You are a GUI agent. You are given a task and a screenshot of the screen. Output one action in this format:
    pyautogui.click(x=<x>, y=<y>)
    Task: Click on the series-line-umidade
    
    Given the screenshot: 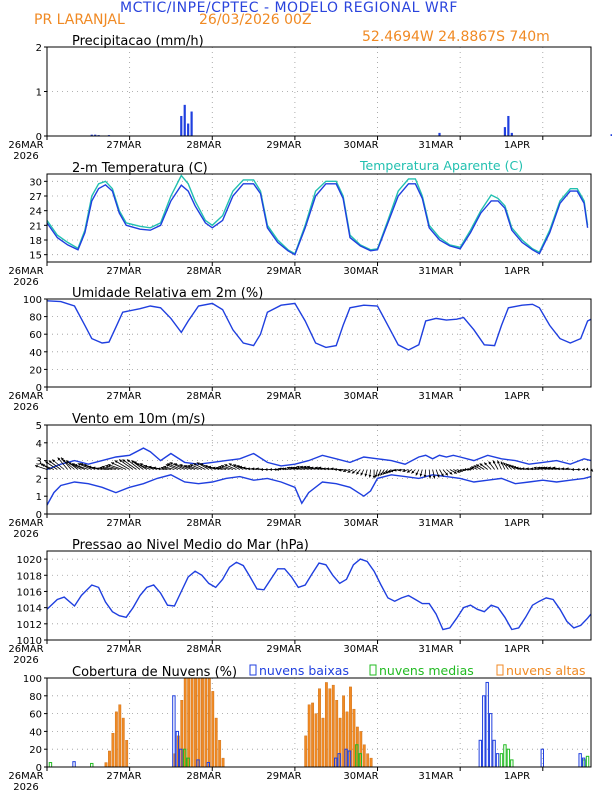 What is the action you would take?
    pyautogui.click(x=319, y=325)
    